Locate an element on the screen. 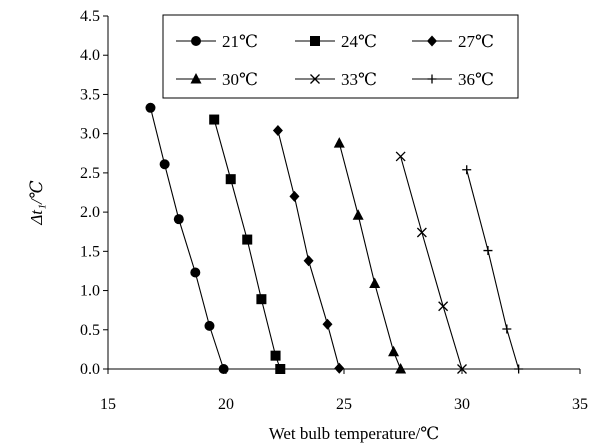 The width and height of the screenshot is (597, 445). x-tick-label: 25 is located at coordinates (344, 404).